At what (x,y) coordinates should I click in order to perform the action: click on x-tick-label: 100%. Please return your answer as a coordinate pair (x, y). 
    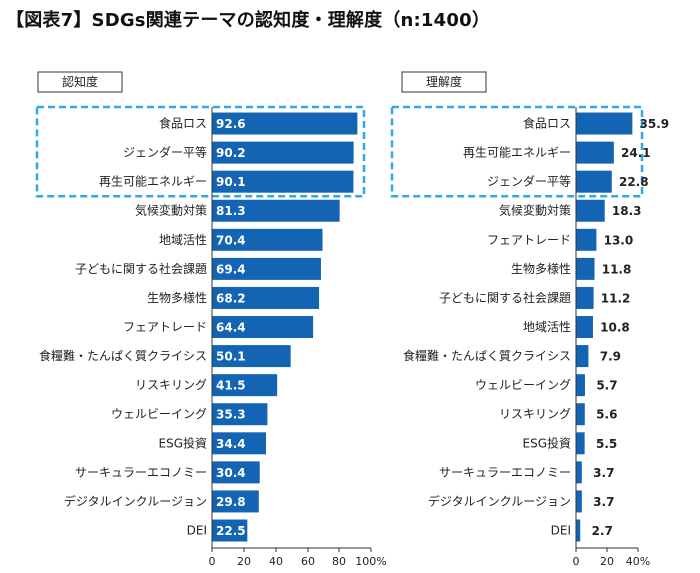
    Looking at the image, I should click on (370, 561).